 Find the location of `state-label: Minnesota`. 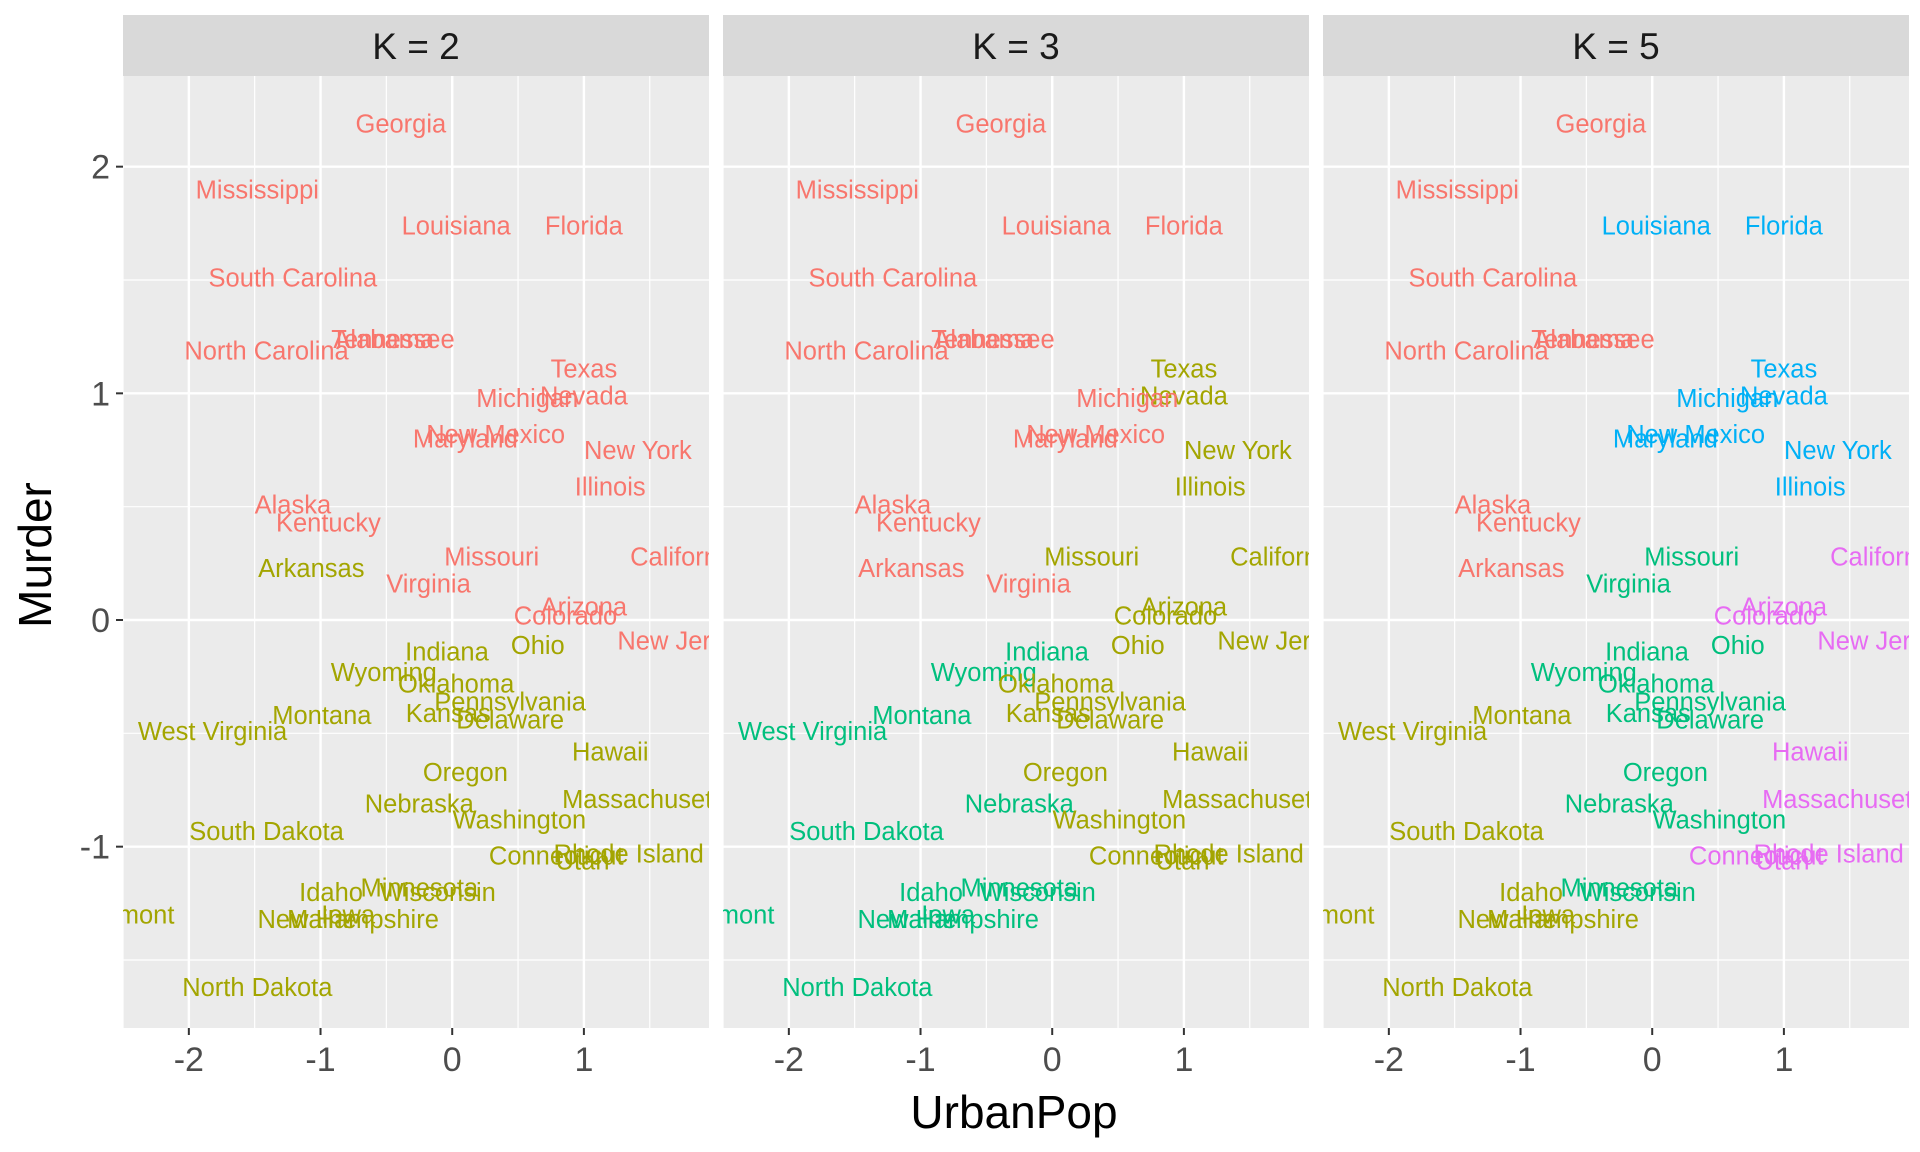

state-label: Minnesota is located at coordinates (1019, 888).